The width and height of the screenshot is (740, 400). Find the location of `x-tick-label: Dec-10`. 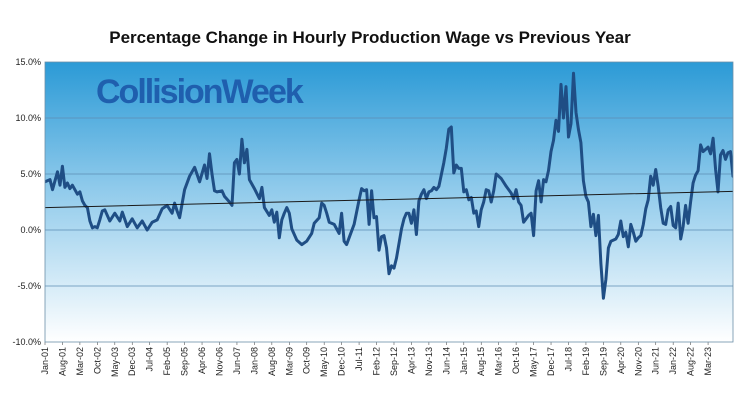

x-tick-label: Dec-10 is located at coordinates (342, 361).